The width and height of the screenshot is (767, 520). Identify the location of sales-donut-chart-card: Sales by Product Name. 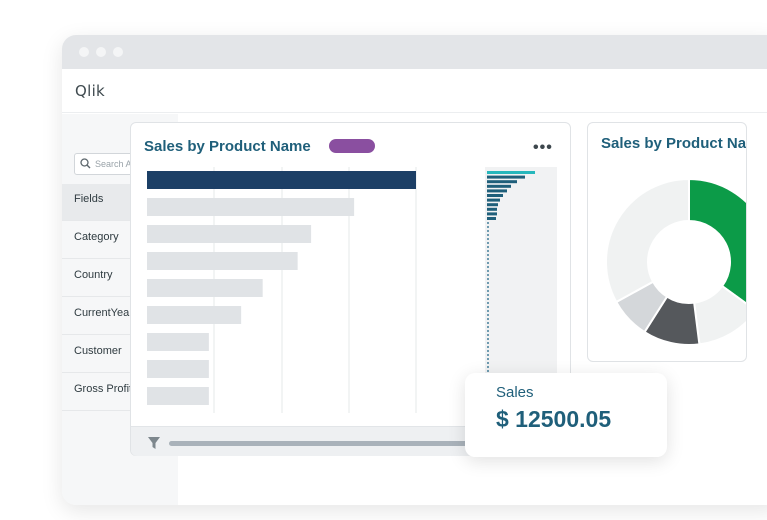
(667, 242).